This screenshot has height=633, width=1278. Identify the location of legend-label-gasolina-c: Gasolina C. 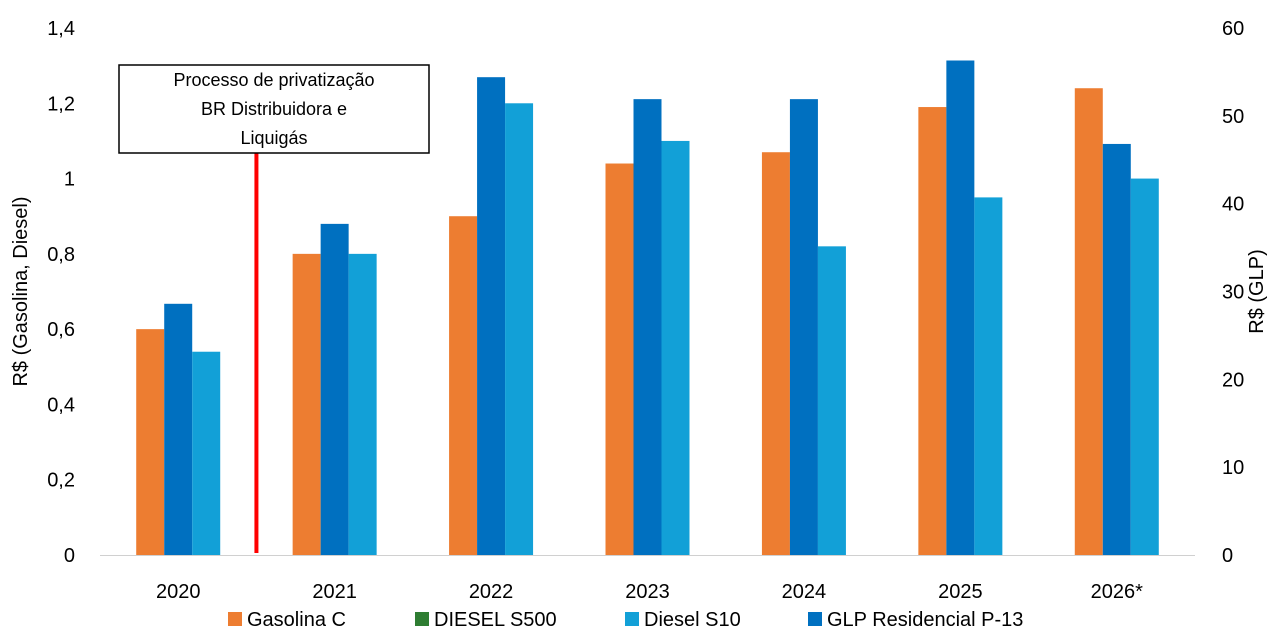
(296, 620).